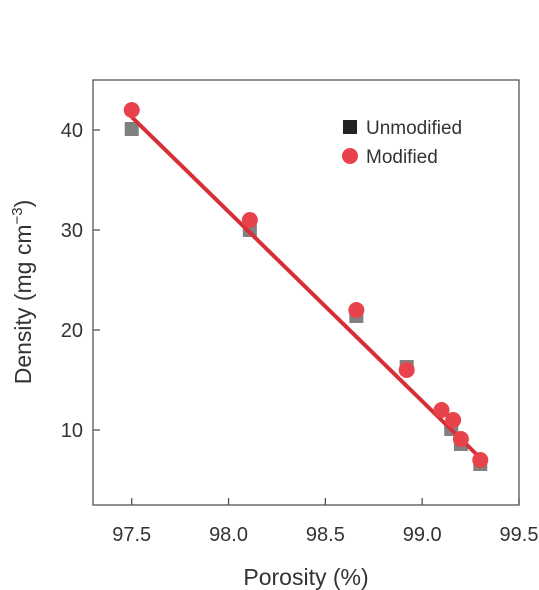 The image size is (539, 590). I want to click on y-axis-label-end: ), so click(23, 204).